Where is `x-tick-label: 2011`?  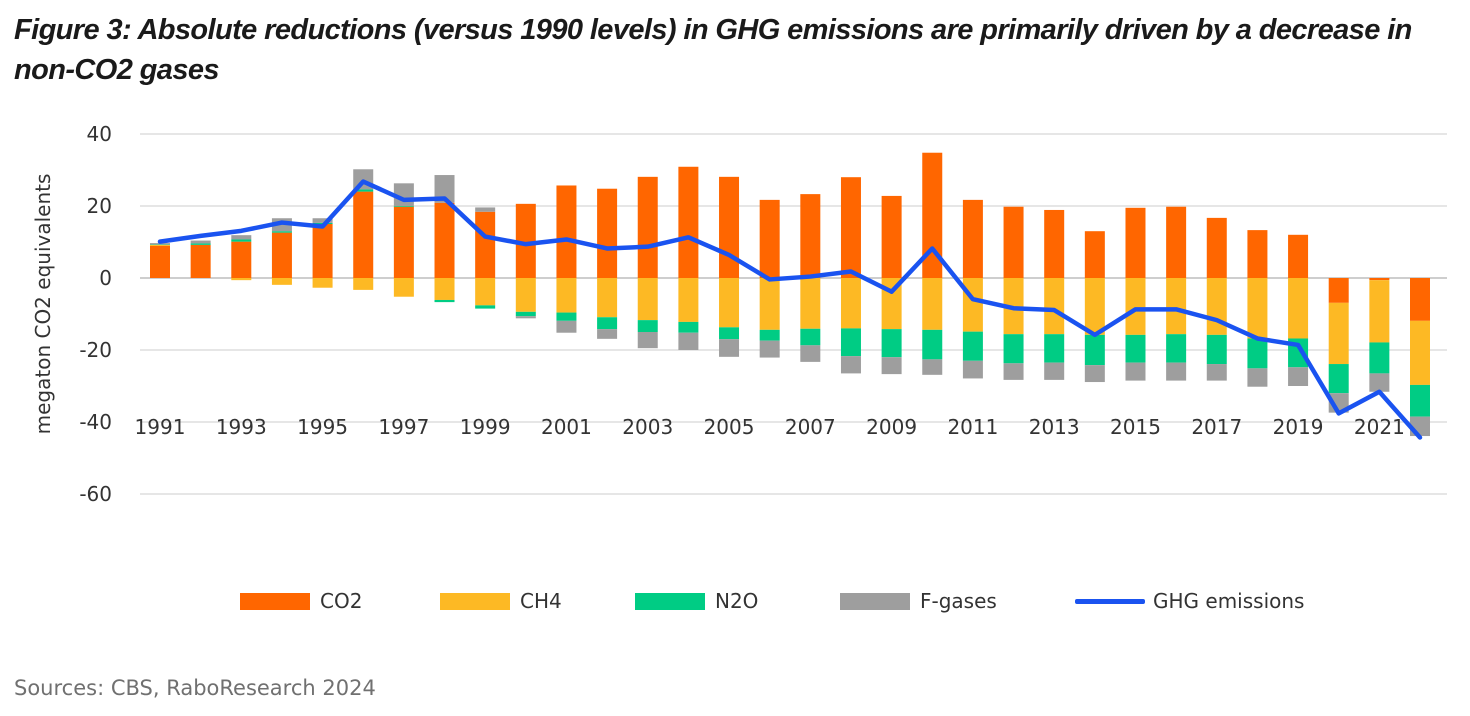 x-tick-label: 2011 is located at coordinates (972, 427).